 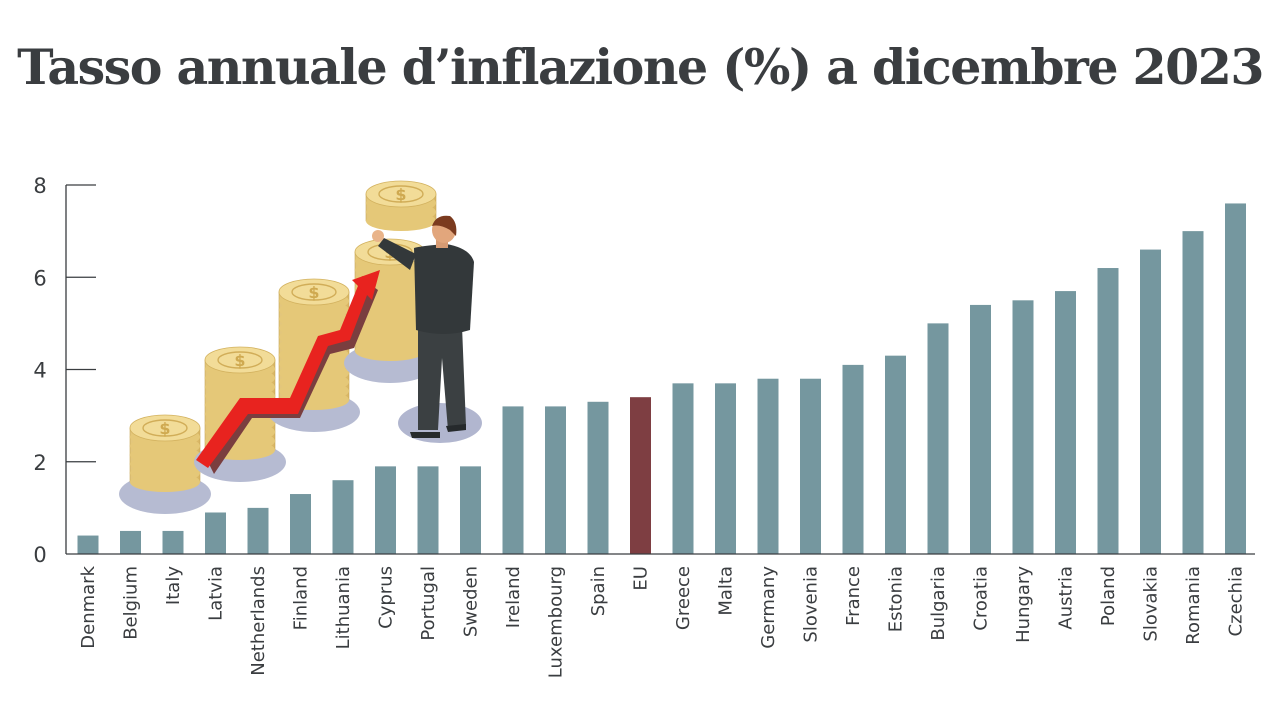 I want to click on x-category-label: Germany, so click(x=768, y=607).